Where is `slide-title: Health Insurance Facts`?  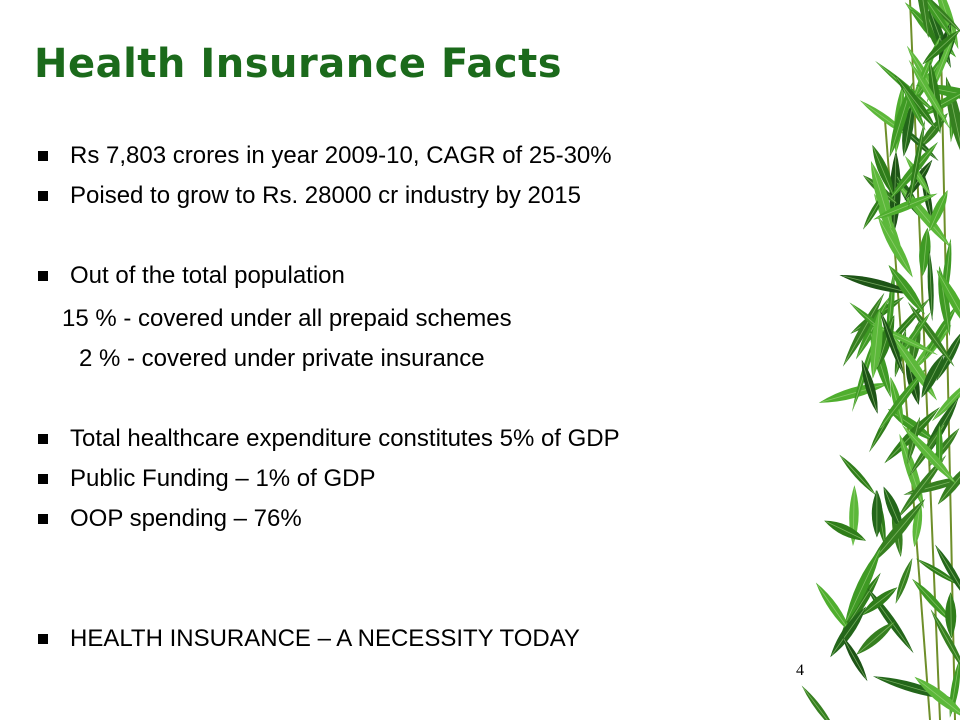
slide-title: Health Insurance Facts is located at coordinates (298, 64).